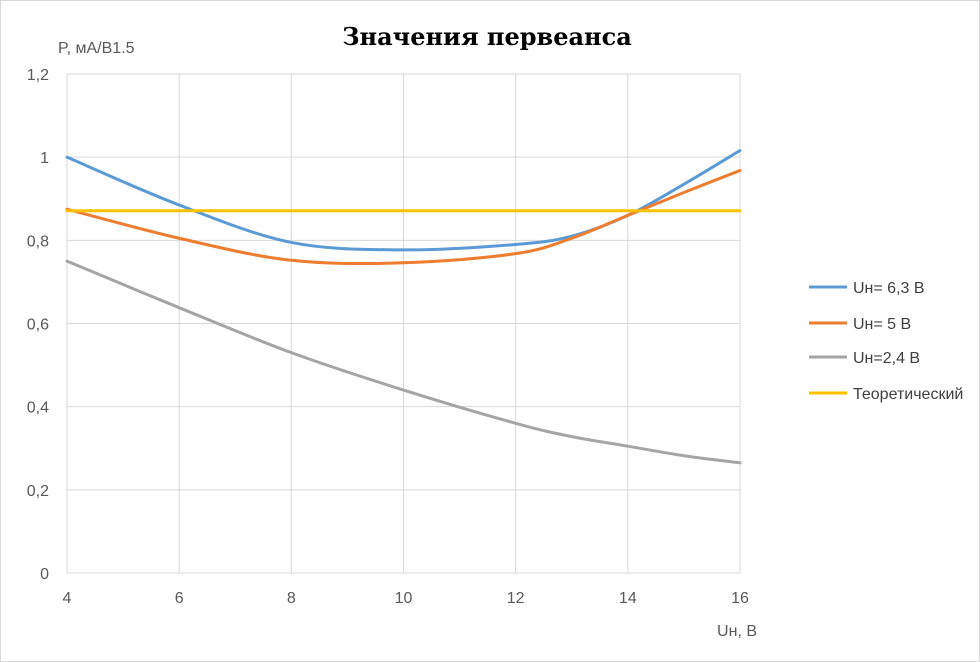  Describe the element at coordinates (886, 358) in the screenshot. I see `legend-label: Uн=2,4 В` at that location.